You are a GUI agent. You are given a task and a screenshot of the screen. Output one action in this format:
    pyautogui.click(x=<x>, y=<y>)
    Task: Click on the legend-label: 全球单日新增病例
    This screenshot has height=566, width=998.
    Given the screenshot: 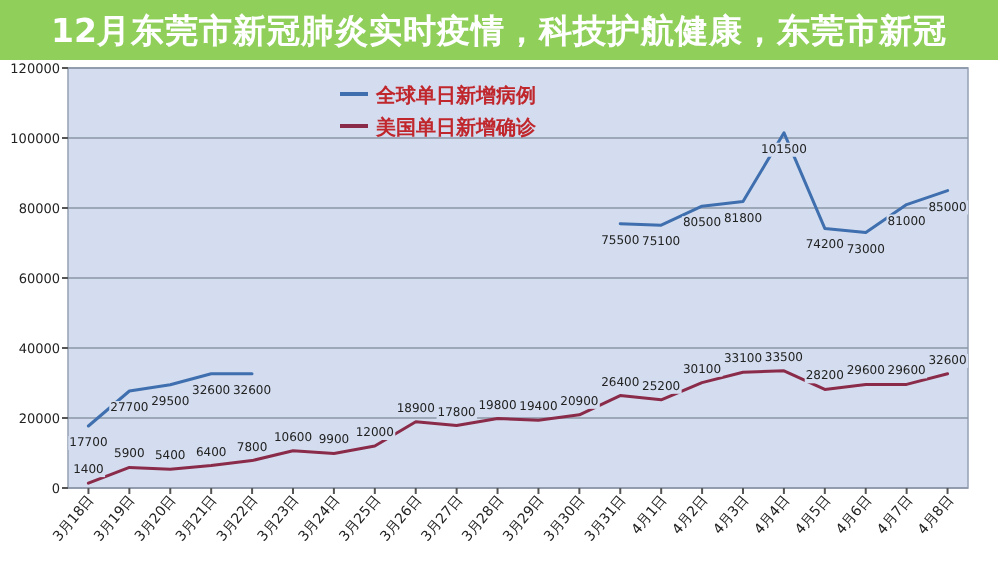 What is the action you would take?
    pyautogui.click(x=455, y=96)
    